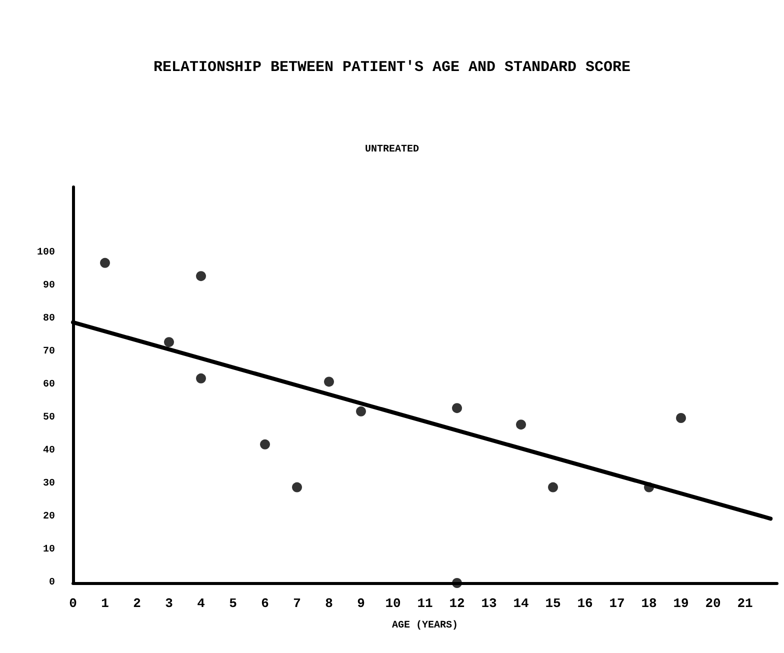  What do you see at coordinates (169, 603) in the screenshot?
I see `x-tick-label: 3` at bounding box center [169, 603].